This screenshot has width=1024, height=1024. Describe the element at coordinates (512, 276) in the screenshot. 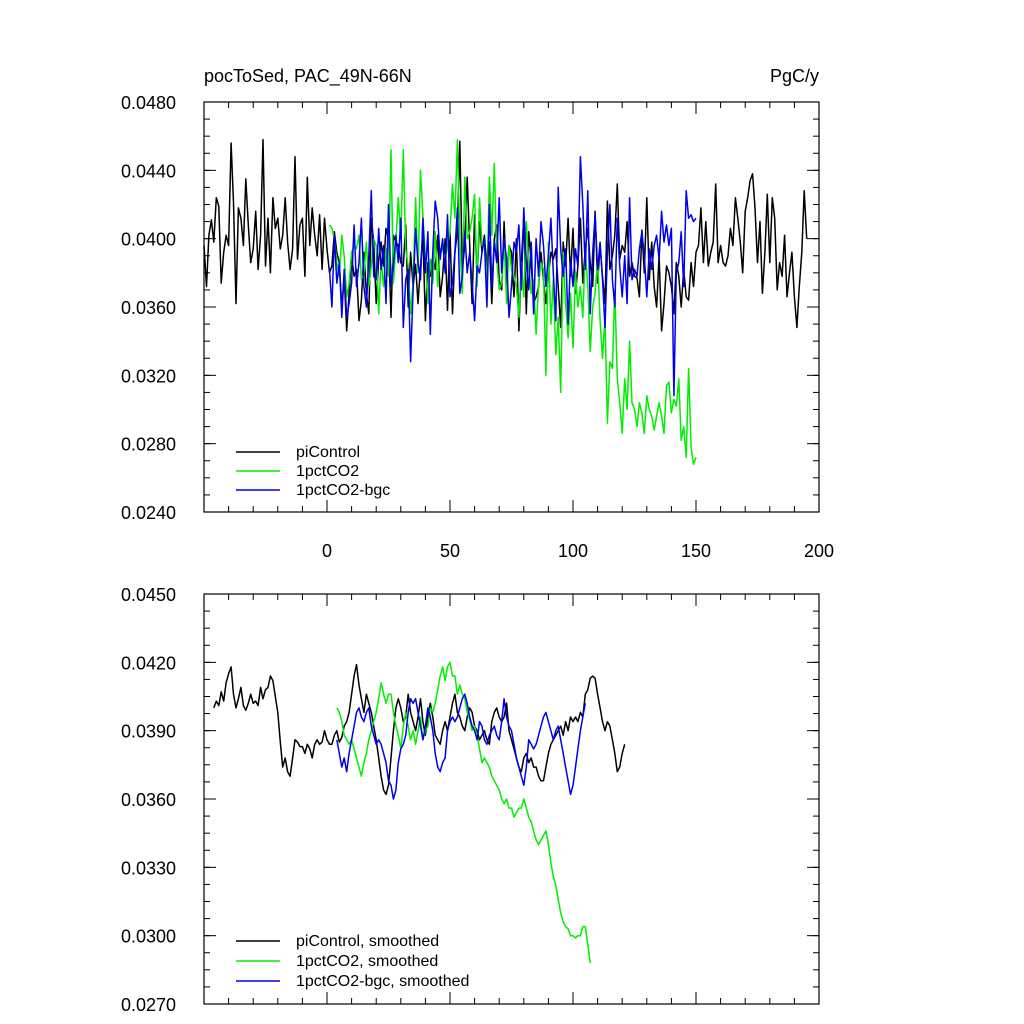

I see `series-line-1pctco2-bgc` at that location.